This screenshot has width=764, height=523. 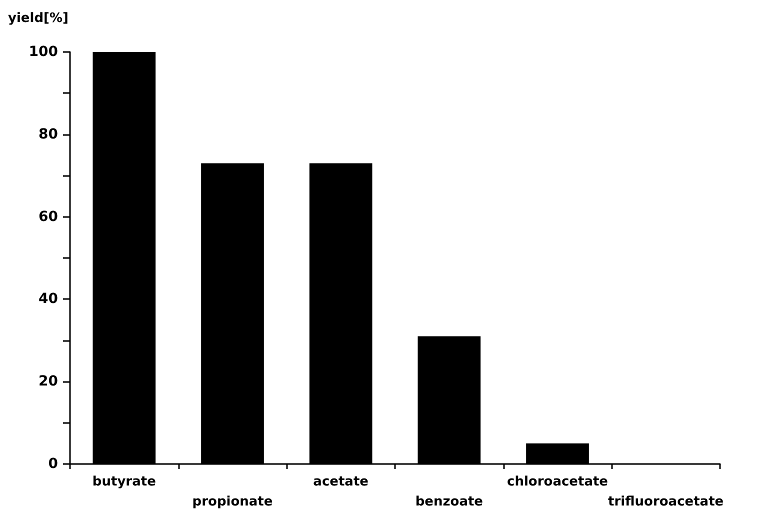 I want to click on y-tick-label: 100, so click(x=43, y=52).